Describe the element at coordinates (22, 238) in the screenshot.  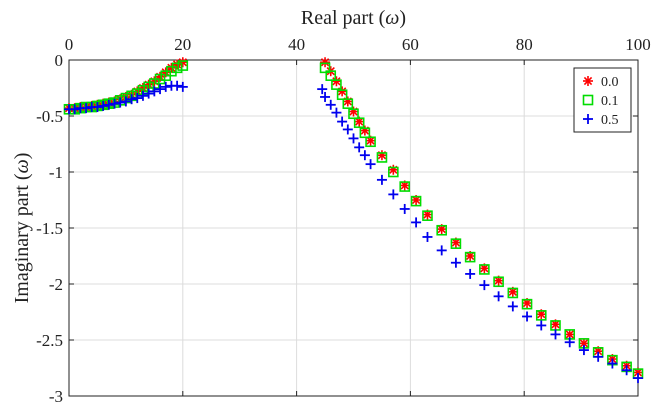
I see `y-axis-label-text: Imaginary part (` at that location.